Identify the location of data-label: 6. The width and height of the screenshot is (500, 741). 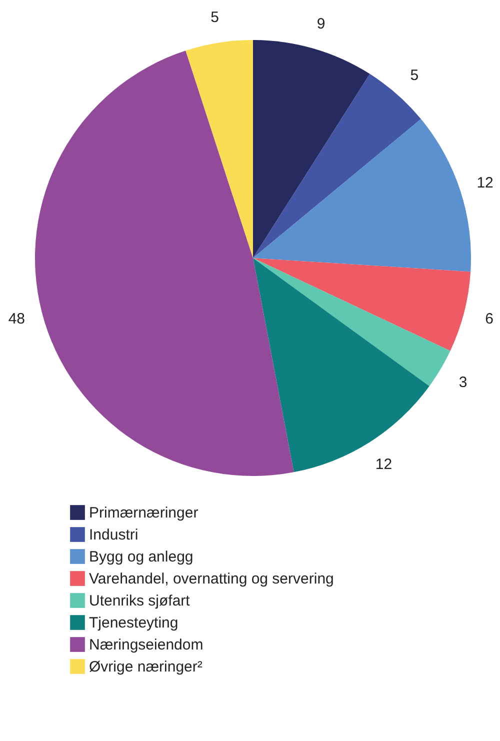
(489, 319).